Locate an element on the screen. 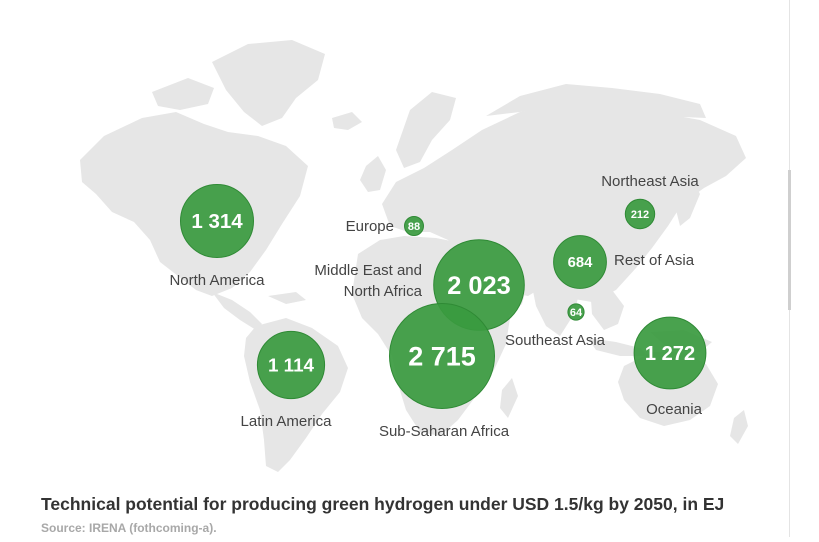  bubble-oceania is located at coordinates (670, 353).